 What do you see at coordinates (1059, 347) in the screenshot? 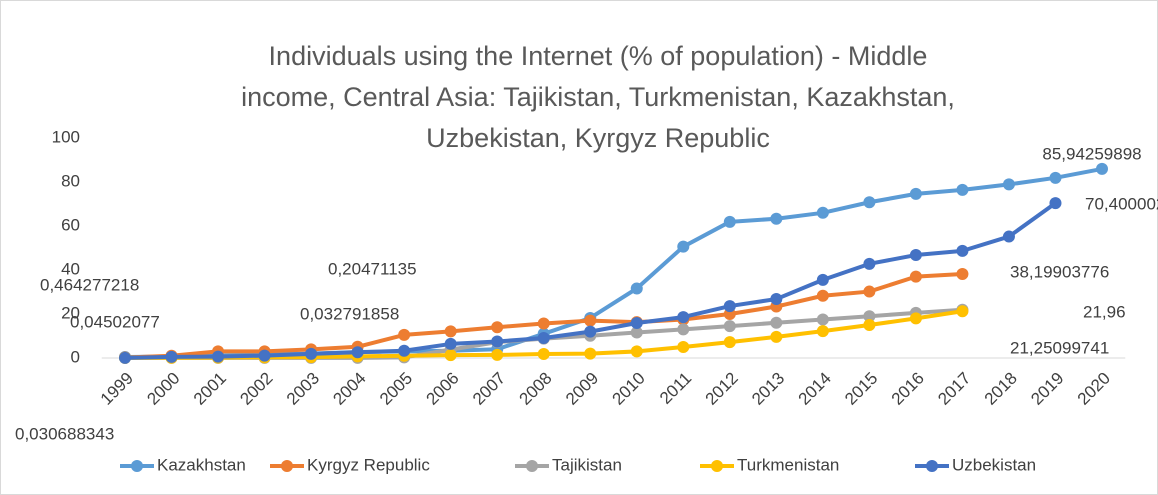
I see `data-label: 21,25099741` at bounding box center [1059, 347].